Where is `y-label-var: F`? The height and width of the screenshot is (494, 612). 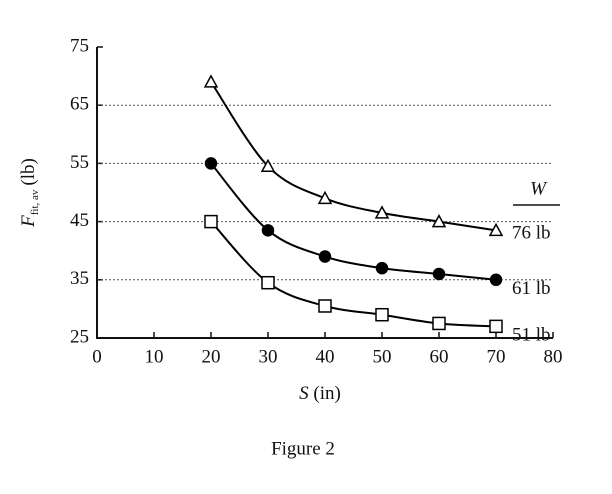 y-label-var: F is located at coordinates (28, 221).